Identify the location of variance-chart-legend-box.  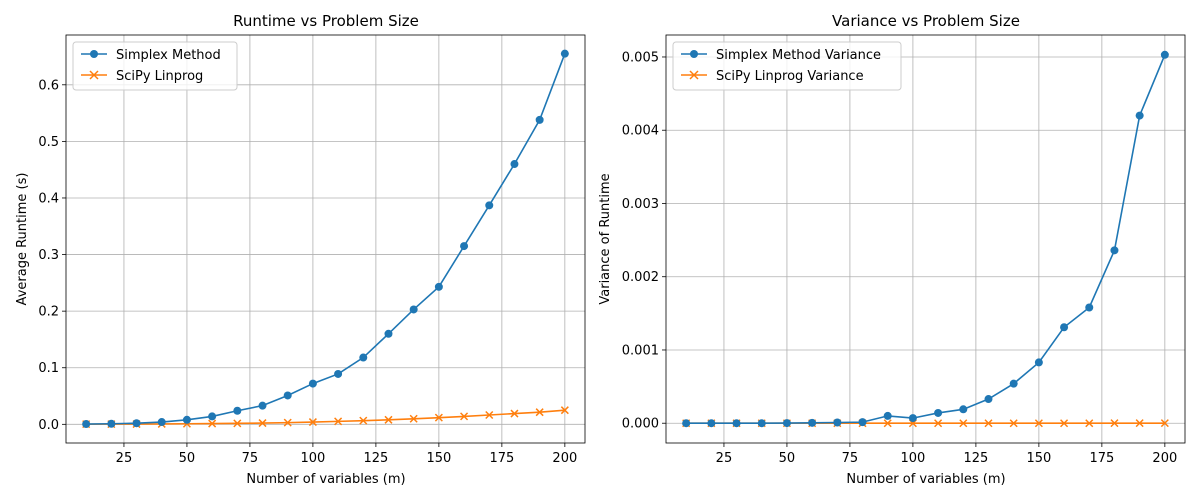
(787, 66).